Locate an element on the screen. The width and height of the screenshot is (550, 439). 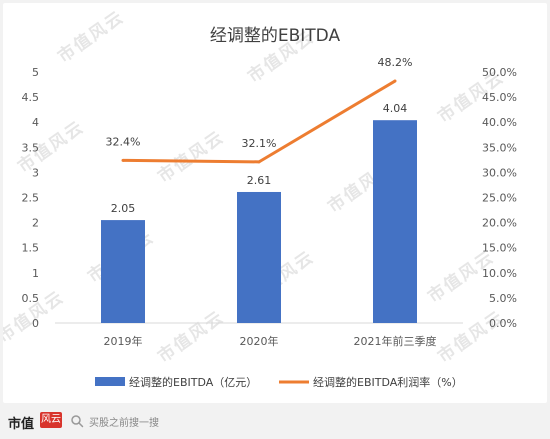
right-axis-tick-label: 35.0% is located at coordinates (499, 147).